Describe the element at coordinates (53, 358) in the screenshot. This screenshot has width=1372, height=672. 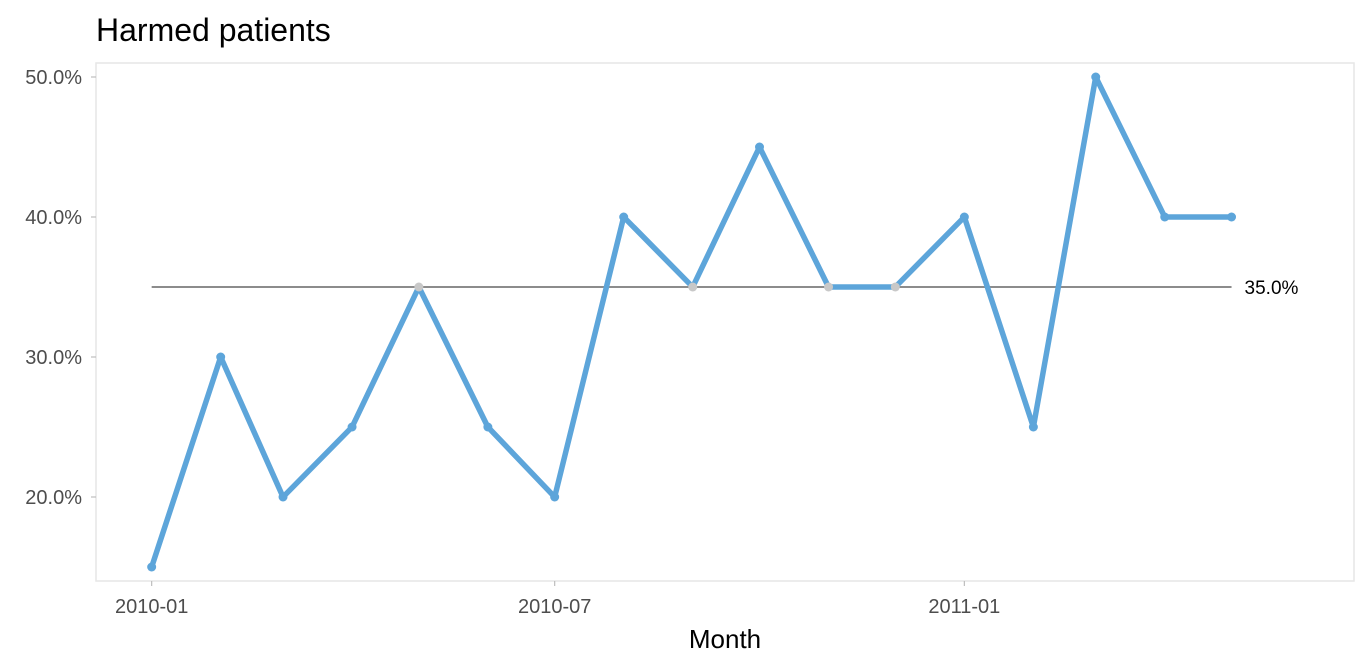
I see `y-tick-label: 30.0%` at that location.